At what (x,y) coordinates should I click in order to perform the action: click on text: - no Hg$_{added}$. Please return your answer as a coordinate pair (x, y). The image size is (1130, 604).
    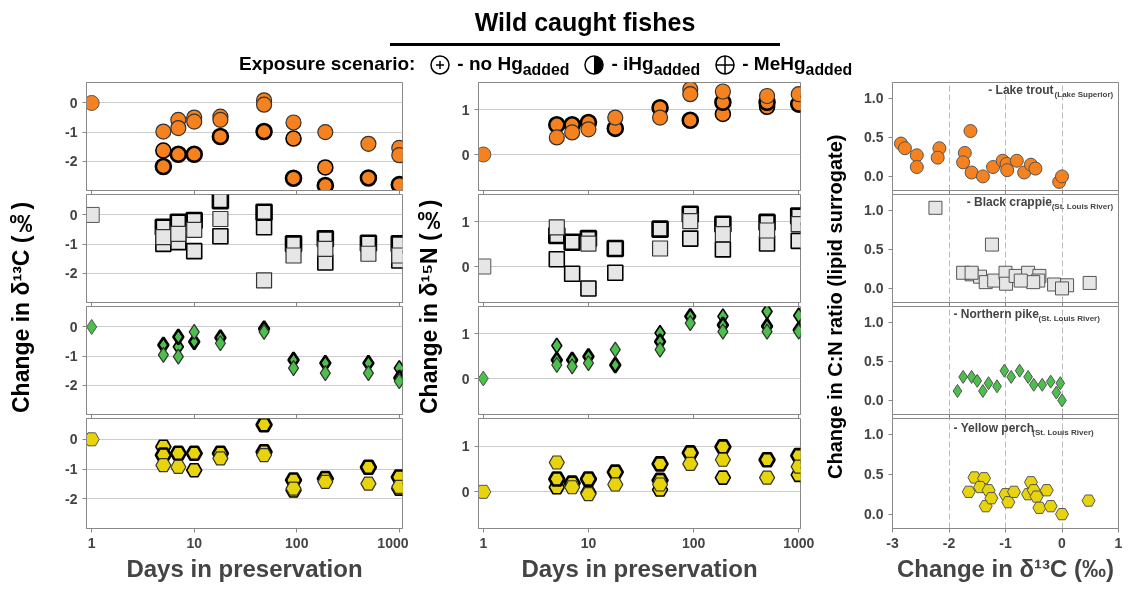
    Looking at the image, I should click on (513, 65).